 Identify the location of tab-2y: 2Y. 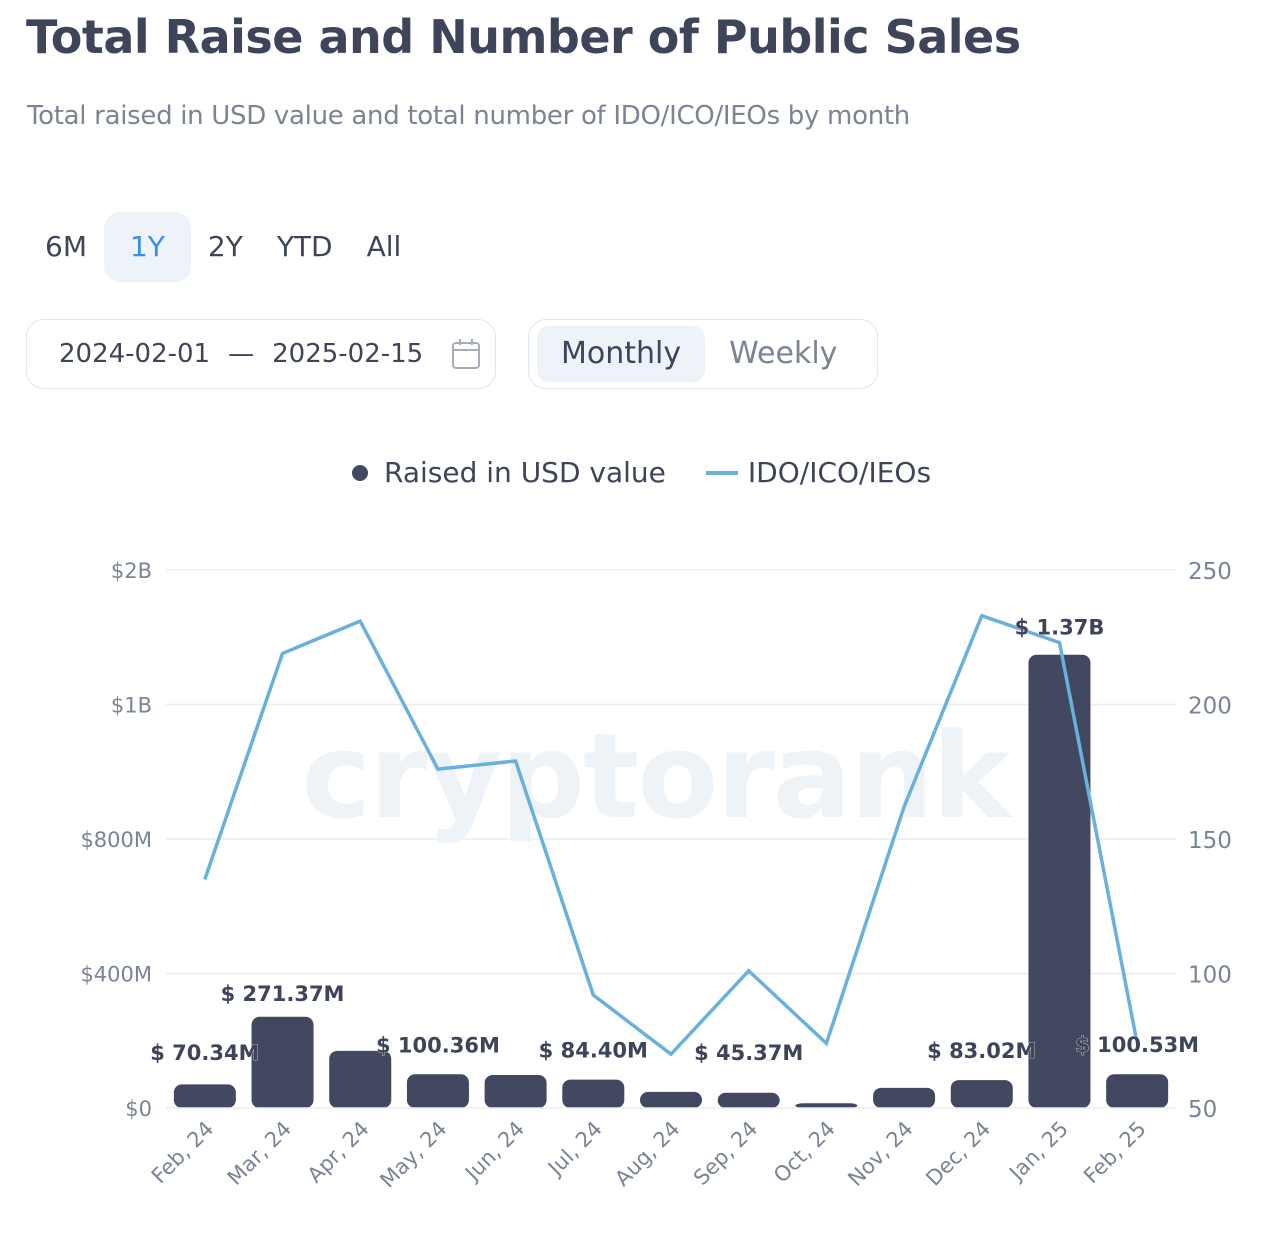
(225, 246).